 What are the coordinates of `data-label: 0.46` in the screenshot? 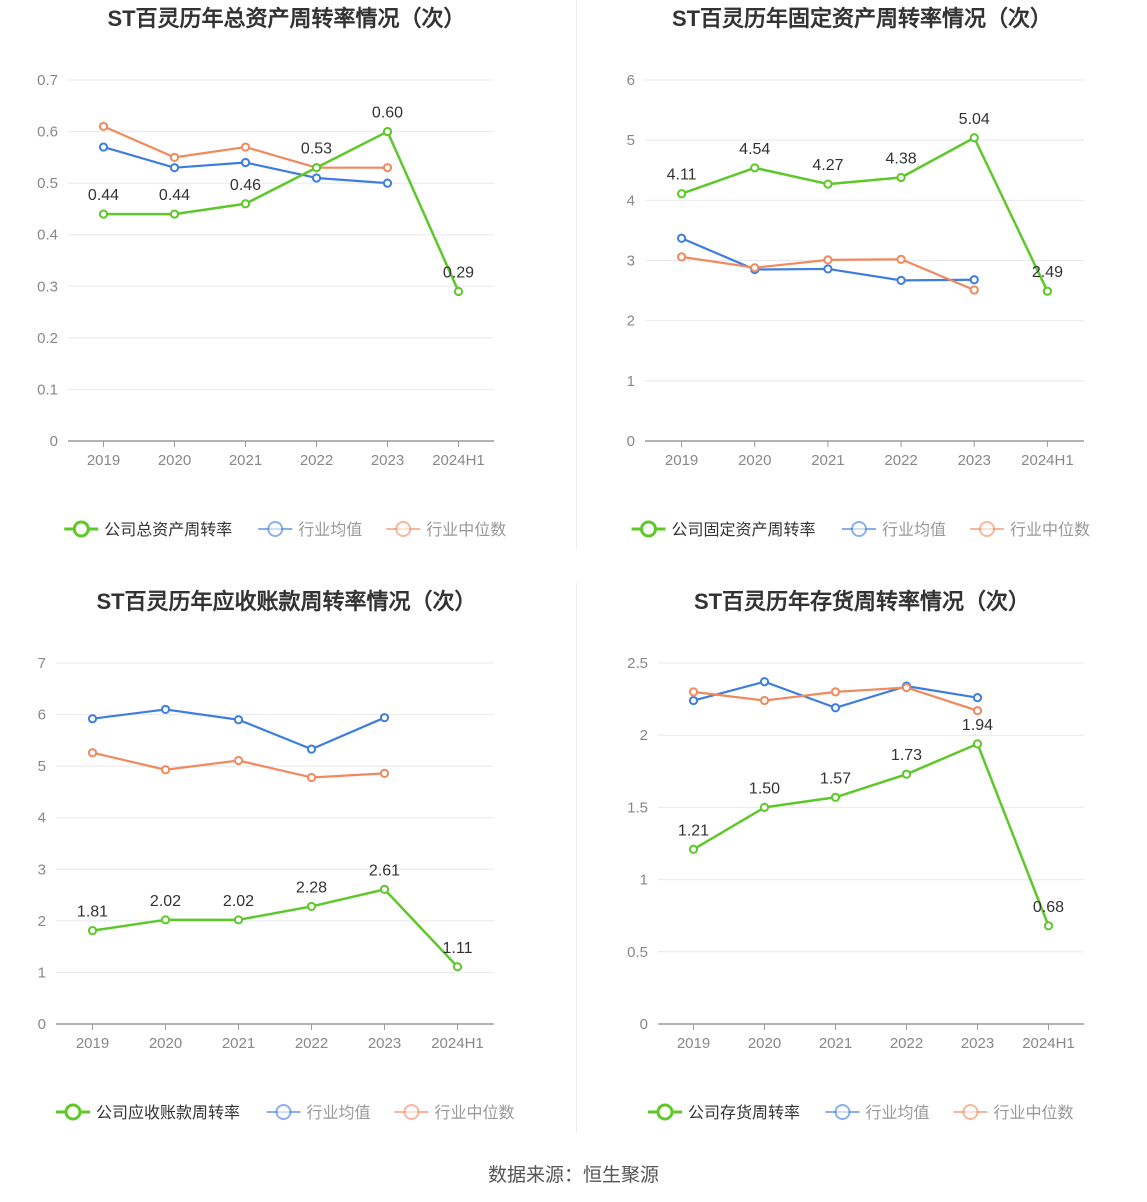 It's located at (245, 185).